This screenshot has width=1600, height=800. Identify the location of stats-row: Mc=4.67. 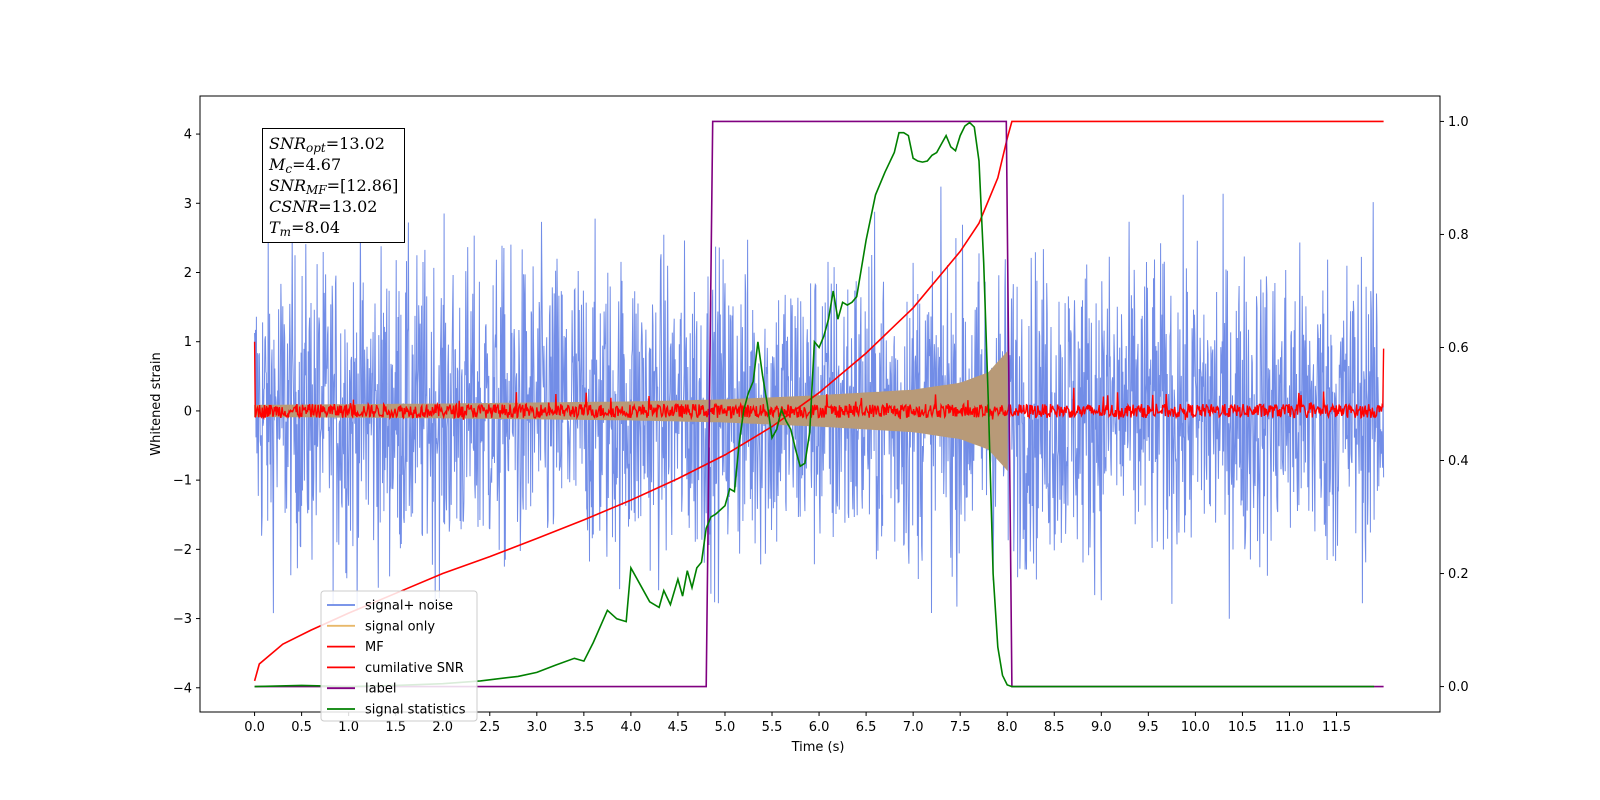
(305, 165).